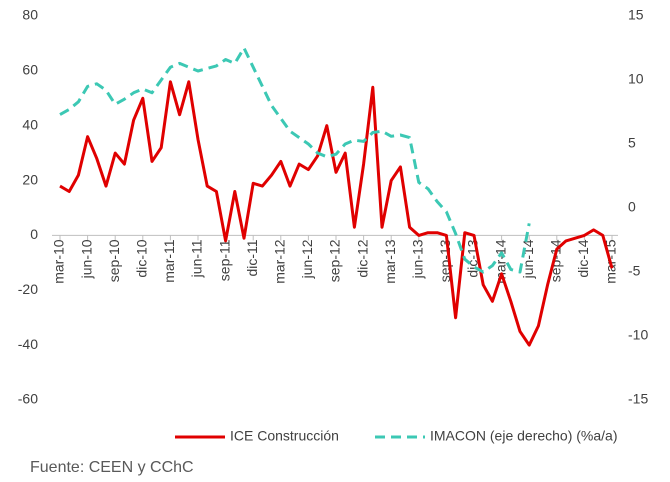  What do you see at coordinates (280, 261) in the screenshot?
I see `x-tick-label: mar-12` at bounding box center [280, 261].